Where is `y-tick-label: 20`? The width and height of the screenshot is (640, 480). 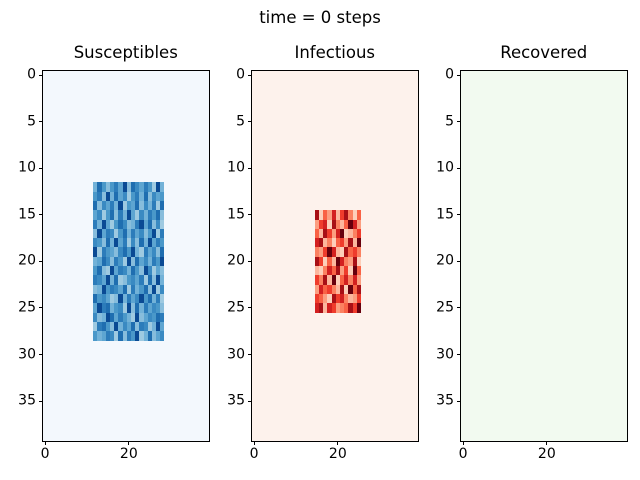 y-tick-label: 20 is located at coordinates (236, 260).